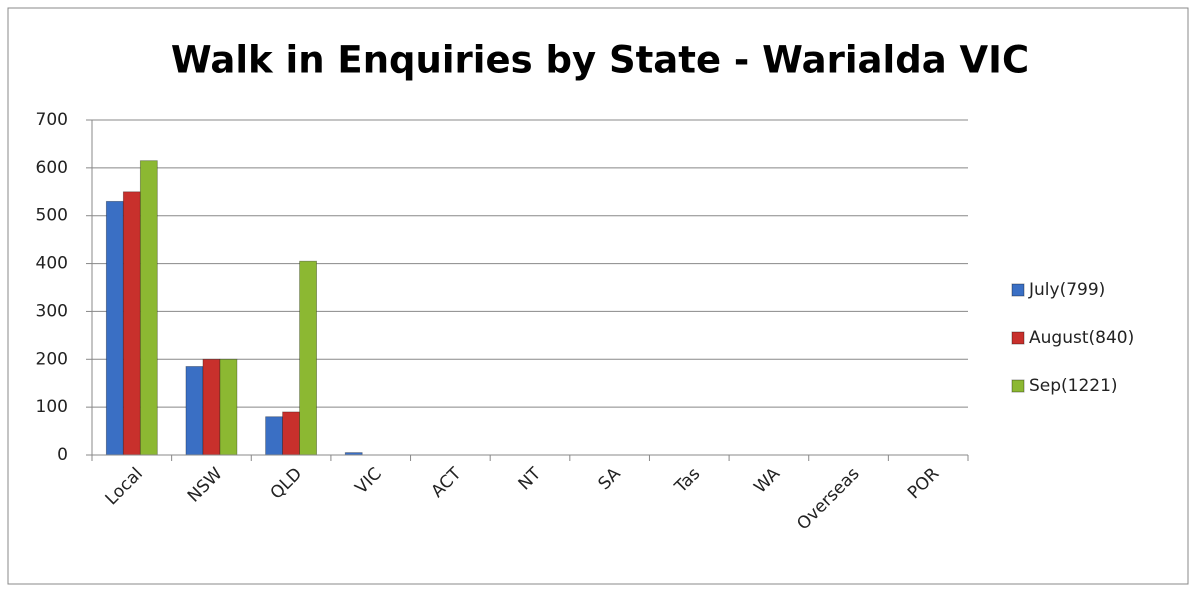 The height and width of the screenshot is (590, 1194). I want to click on y-tick-label: 400, so click(52, 264).